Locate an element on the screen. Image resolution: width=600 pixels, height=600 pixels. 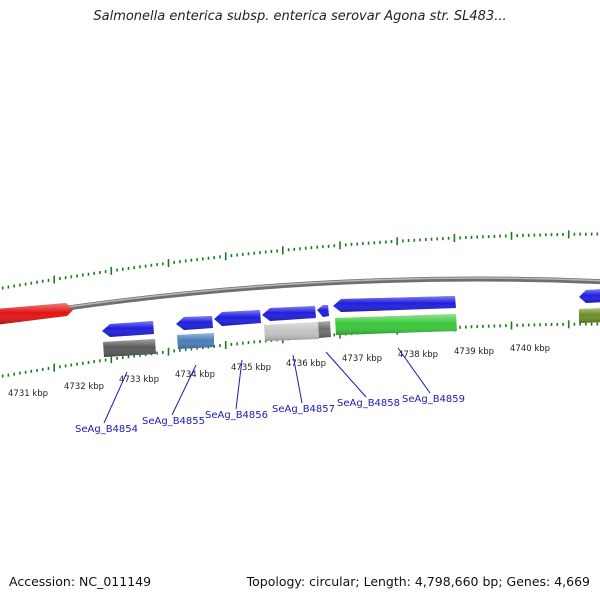
gene-label-leaders is located at coordinates (267, 385).